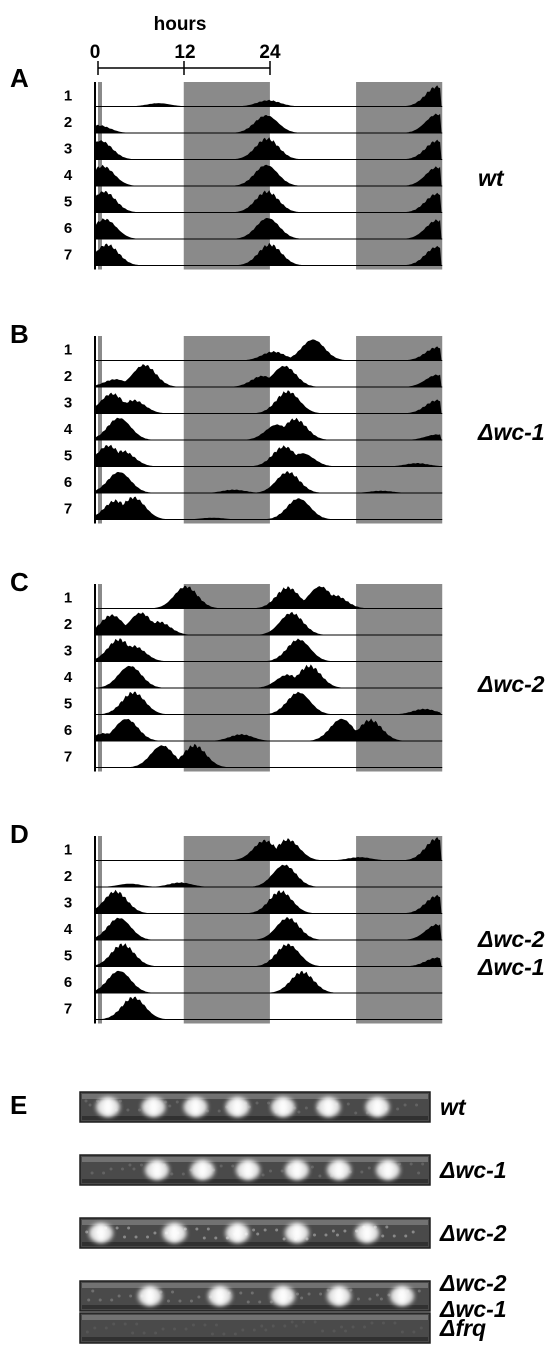 The width and height of the screenshot is (546, 1354). Describe the element at coordinates (282, 1328) in the screenshot. I see `race-tube: Δfrq` at that location.